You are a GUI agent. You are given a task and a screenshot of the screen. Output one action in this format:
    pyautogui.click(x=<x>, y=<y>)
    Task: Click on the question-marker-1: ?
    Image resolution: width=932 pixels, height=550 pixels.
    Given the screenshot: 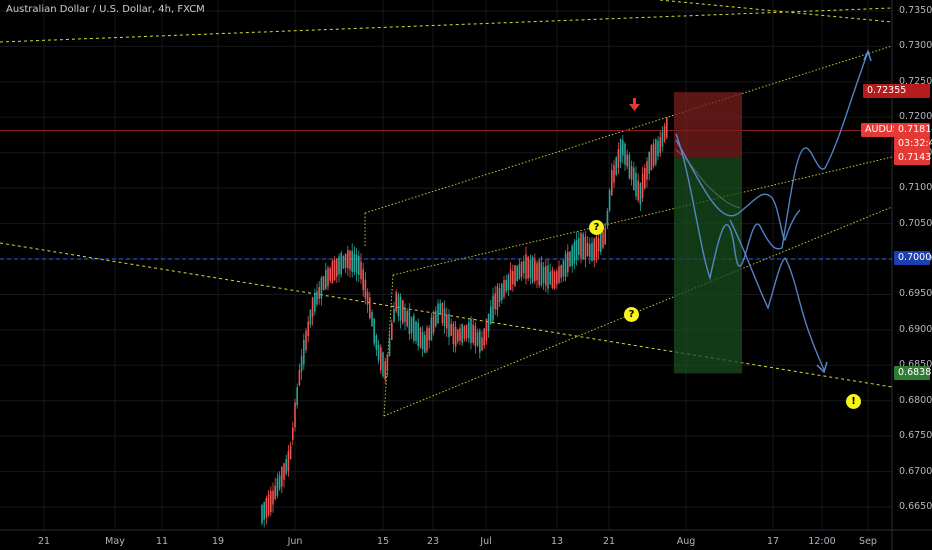 What is the action you would take?
    pyautogui.click(x=596, y=227)
    